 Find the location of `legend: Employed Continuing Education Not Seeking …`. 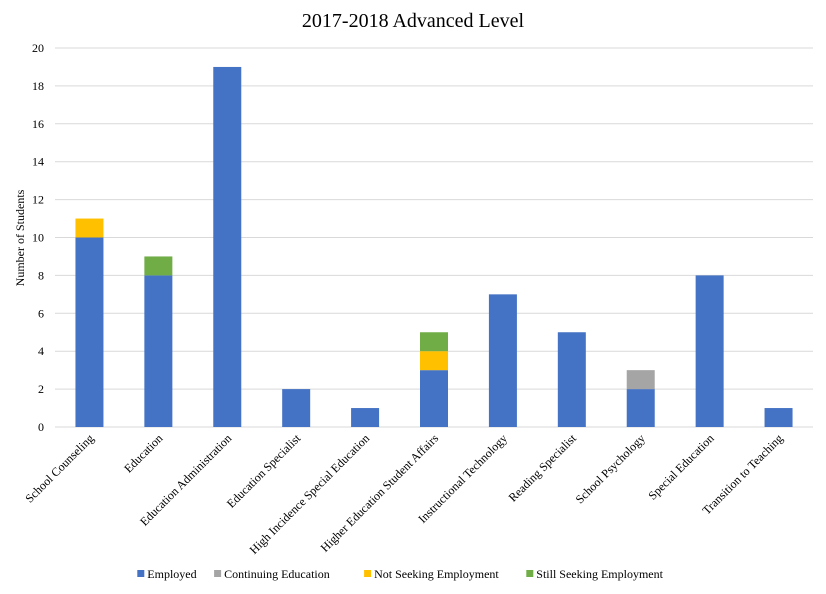

legend: Employed Continuing Education Not Seeking … is located at coordinates (400, 574).